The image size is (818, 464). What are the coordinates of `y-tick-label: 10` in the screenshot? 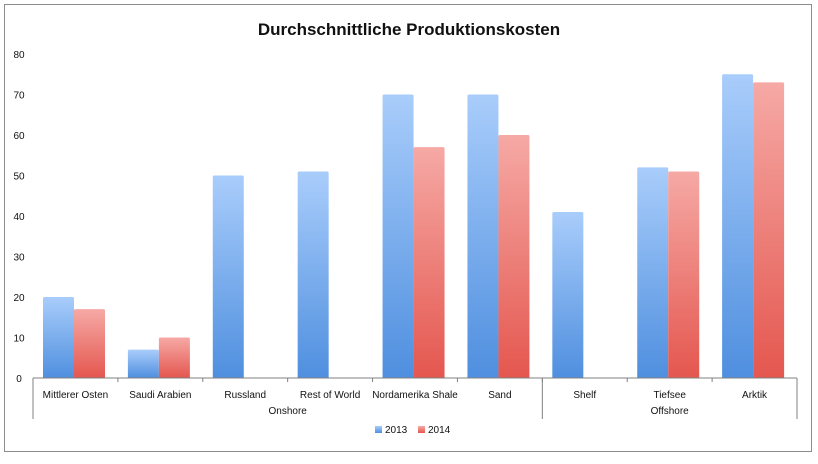 It's located at (19, 339).